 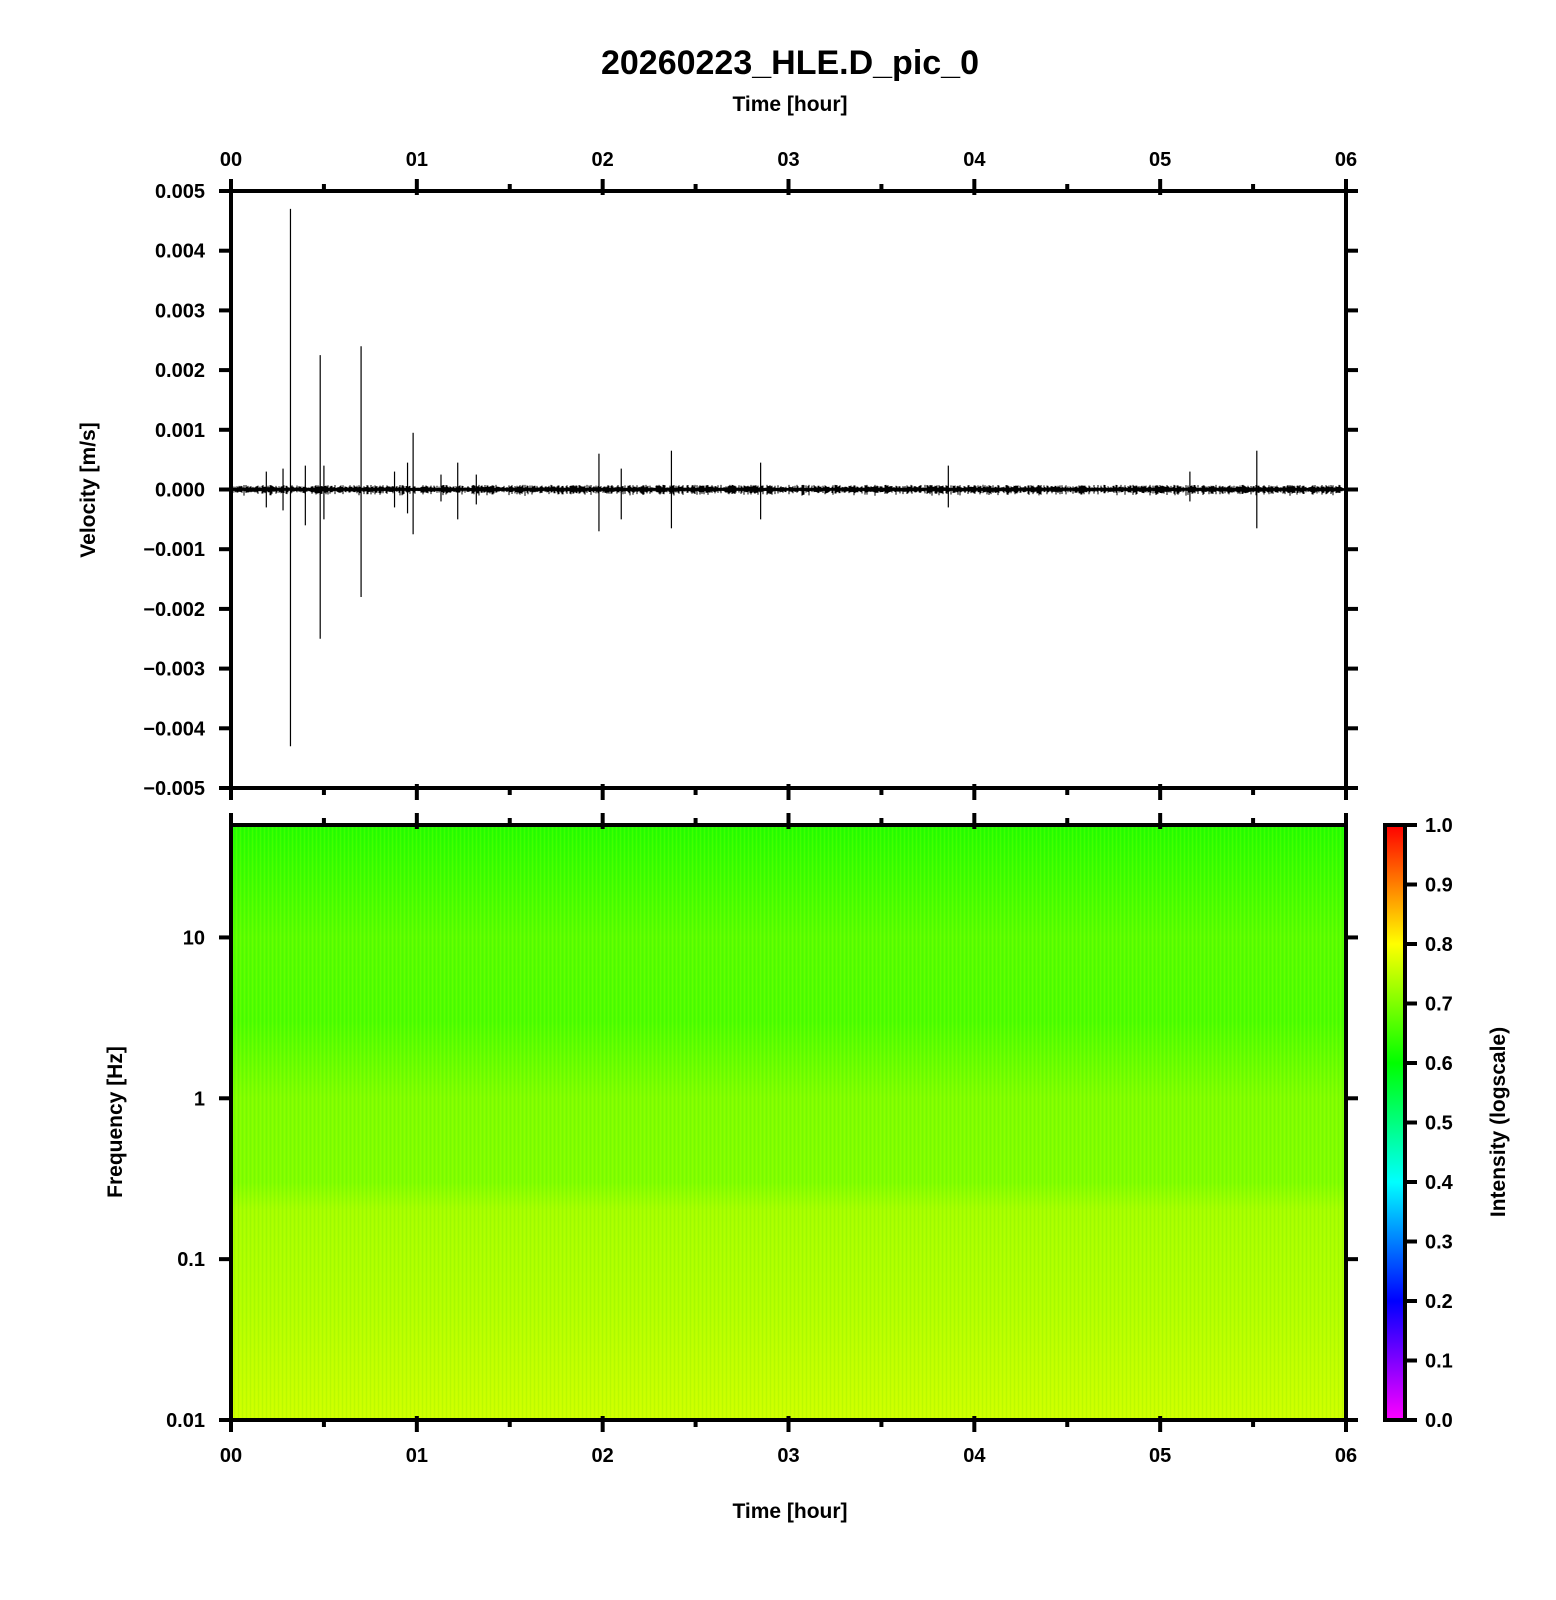 What do you see at coordinates (180, 431) in the screenshot?
I see `velocity-y-tick-label: 0.001` at bounding box center [180, 431].